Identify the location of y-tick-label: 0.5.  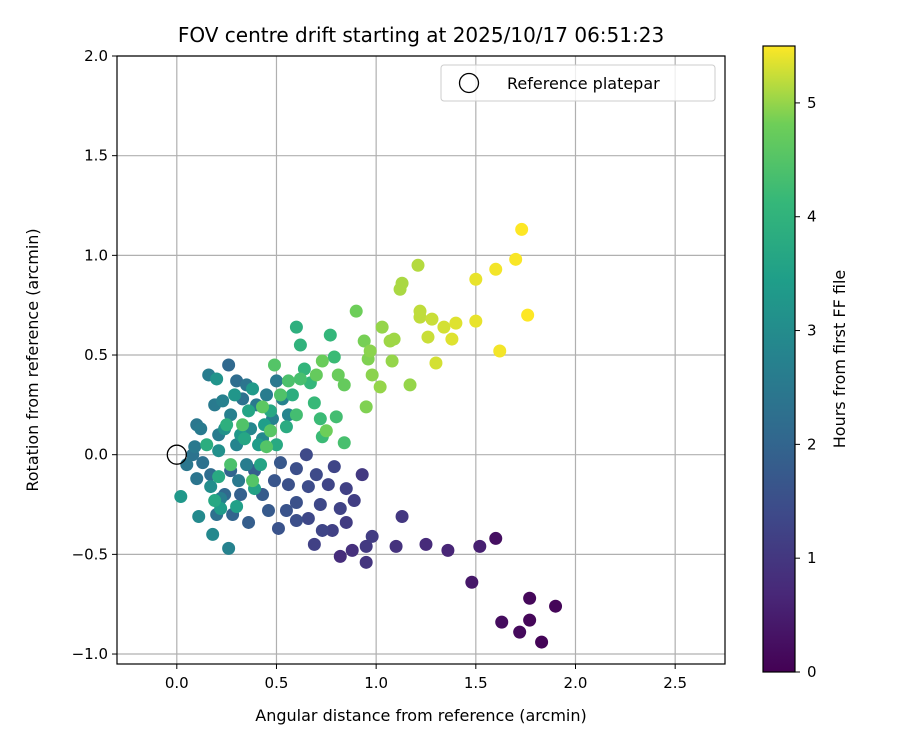
(96, 355).